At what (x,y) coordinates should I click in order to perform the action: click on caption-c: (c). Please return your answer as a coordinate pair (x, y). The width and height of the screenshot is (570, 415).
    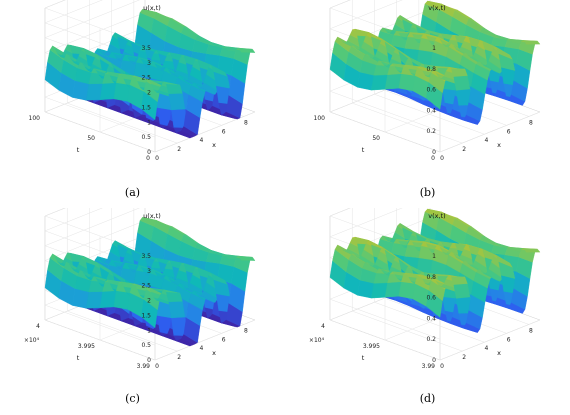
    Looking at the image, I should click on (132, 398).